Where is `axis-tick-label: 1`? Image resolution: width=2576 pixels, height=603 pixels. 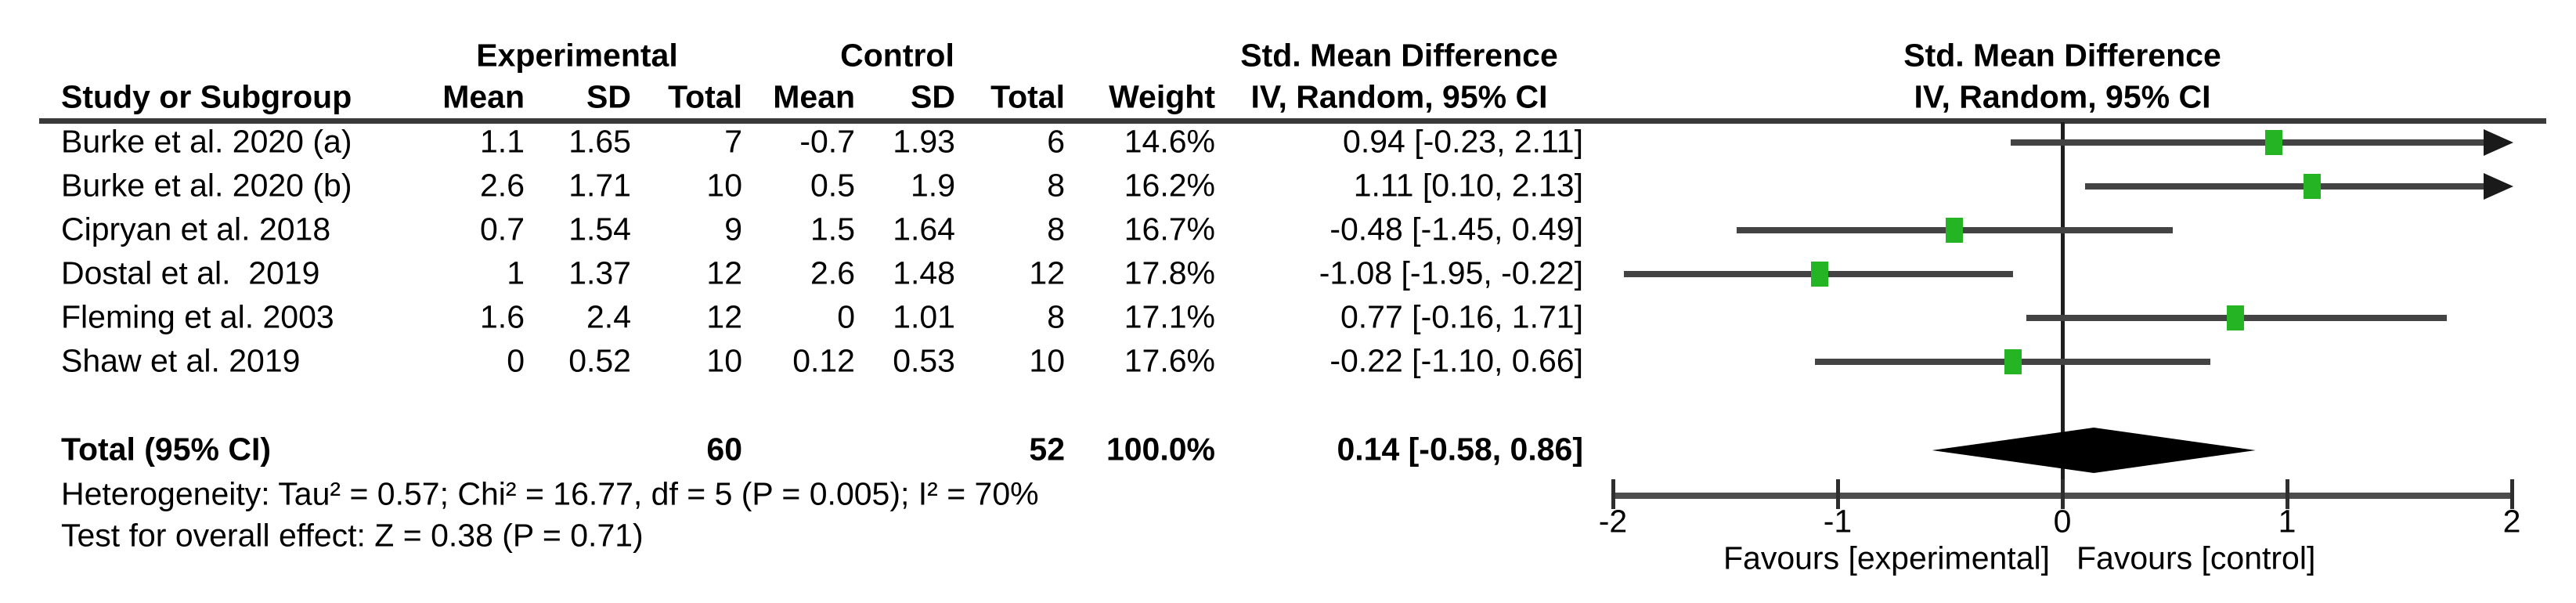
axis-tick-label: 1 is located at coordinates (2287, 521).